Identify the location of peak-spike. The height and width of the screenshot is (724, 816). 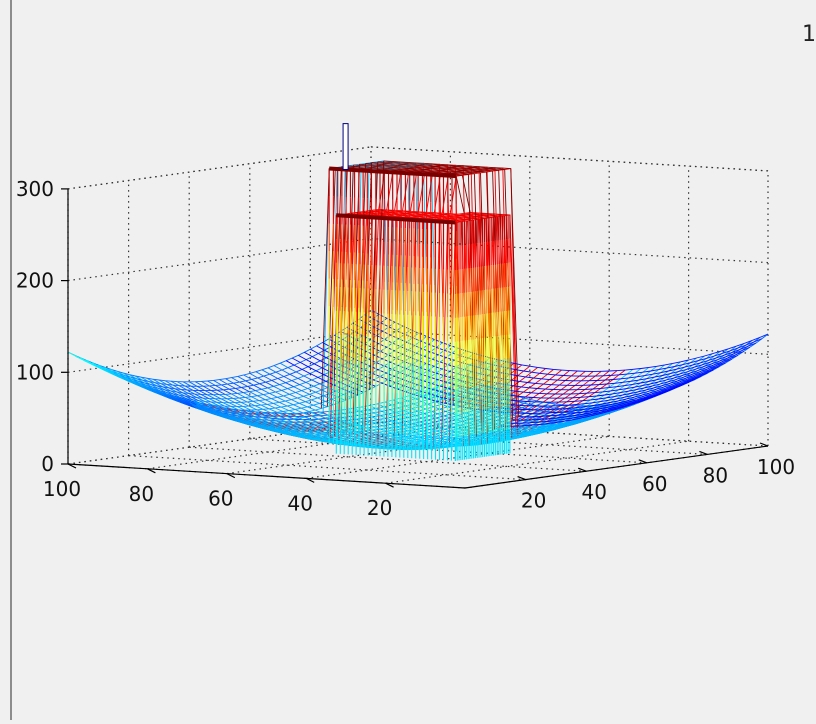
(345, 147).